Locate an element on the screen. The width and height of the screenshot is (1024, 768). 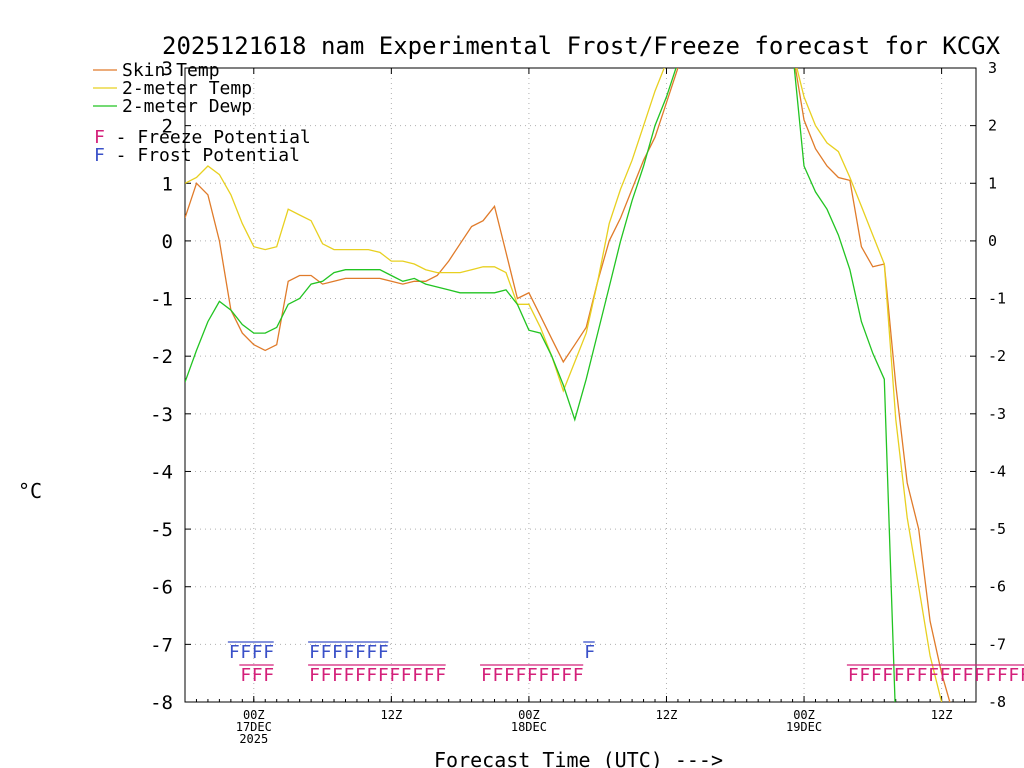
y-tick-label-right: -5 is located at coordinates (997, 529).